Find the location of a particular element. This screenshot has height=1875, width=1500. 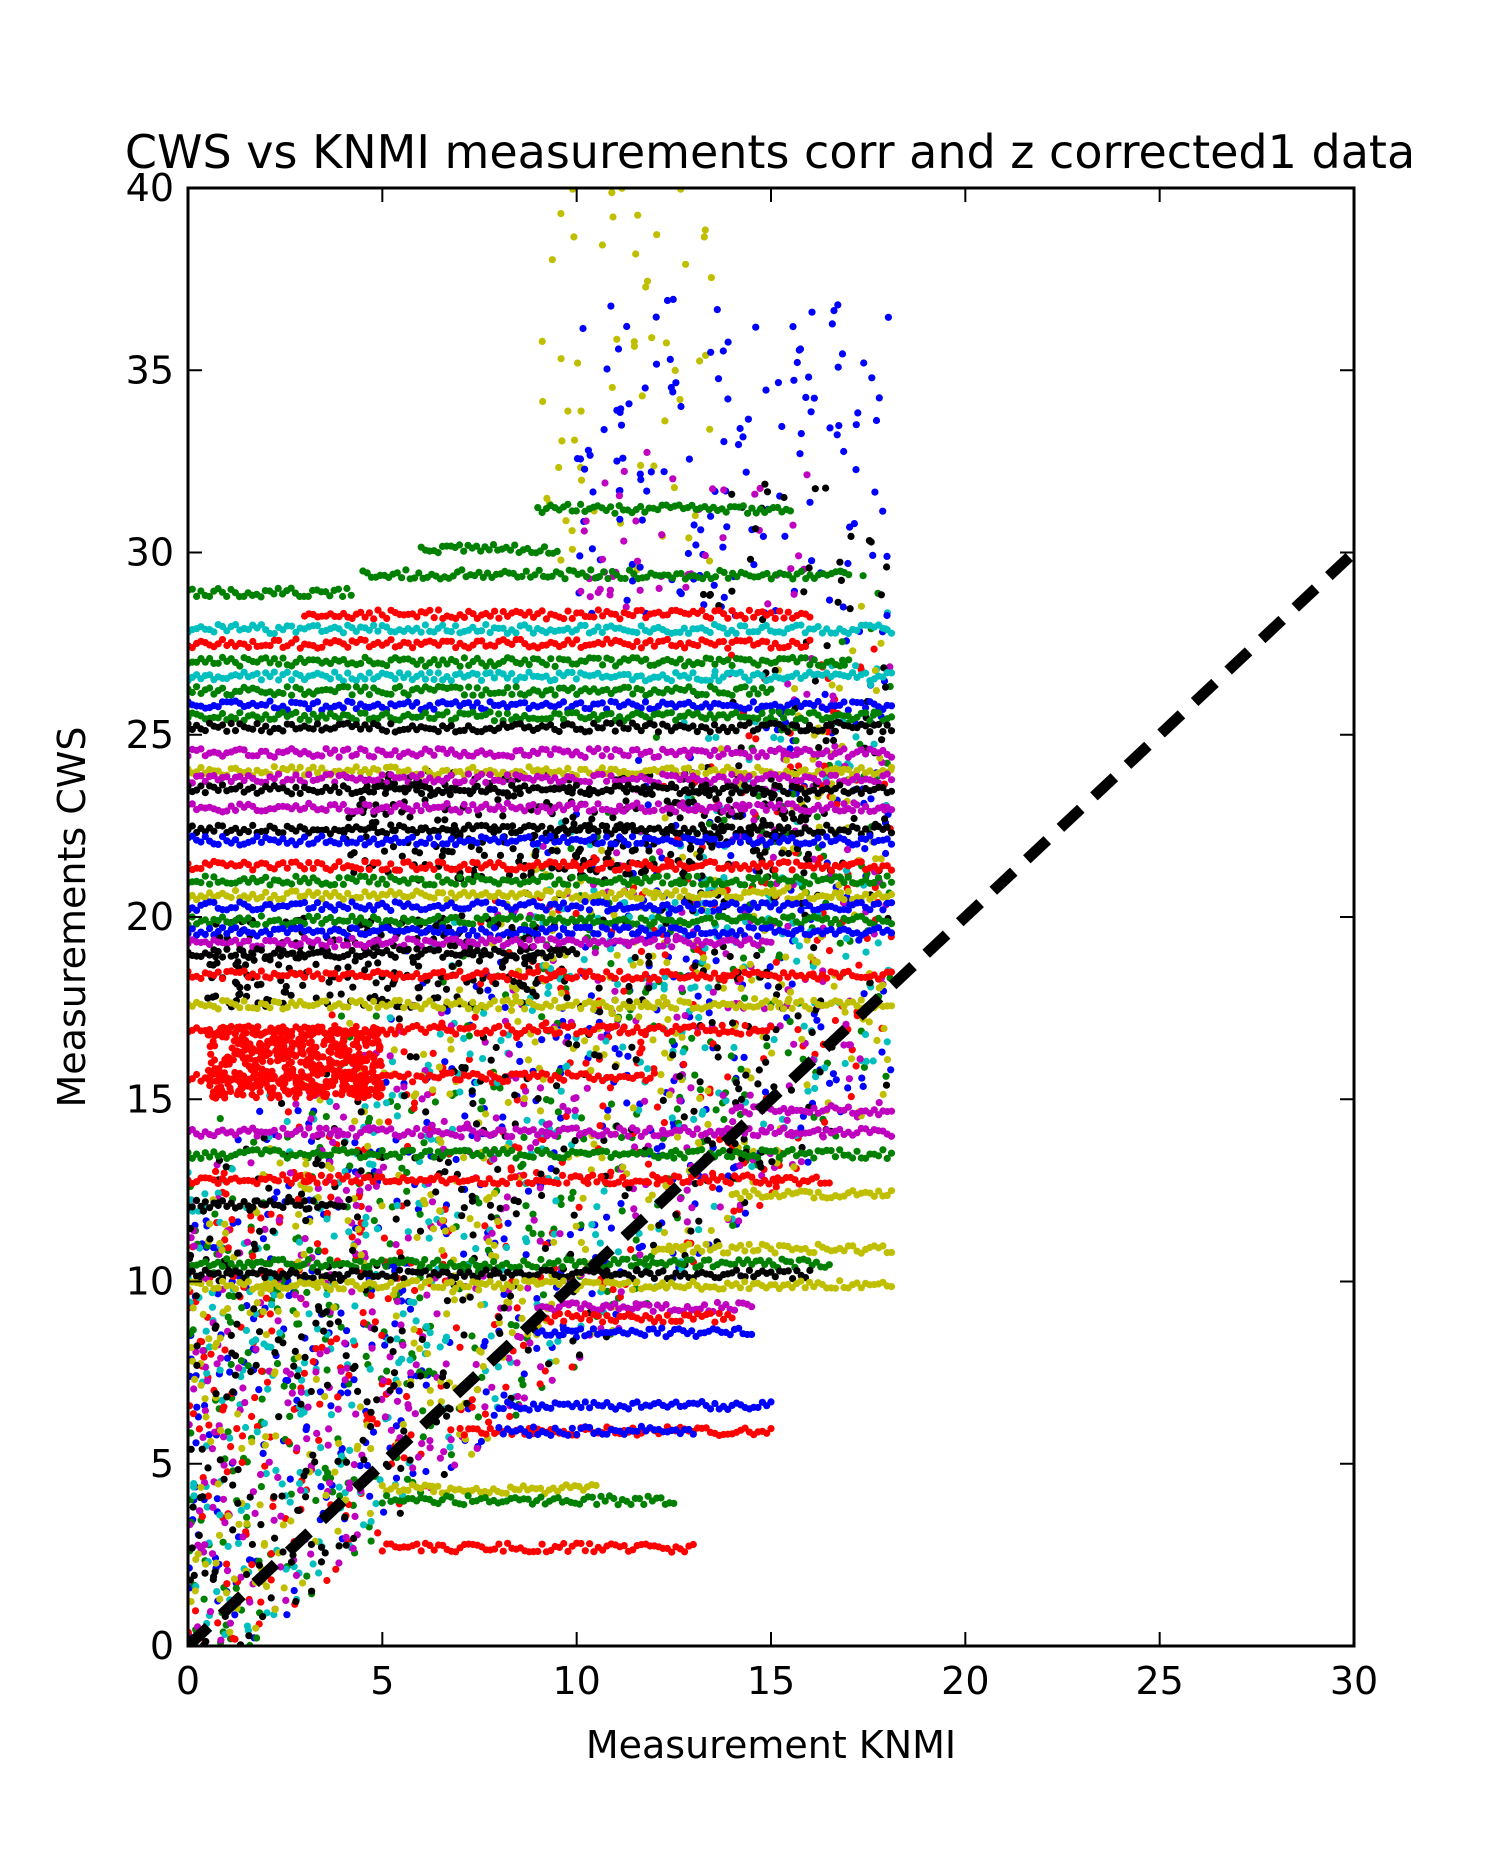

band-point is located at coordinates (641, 610).